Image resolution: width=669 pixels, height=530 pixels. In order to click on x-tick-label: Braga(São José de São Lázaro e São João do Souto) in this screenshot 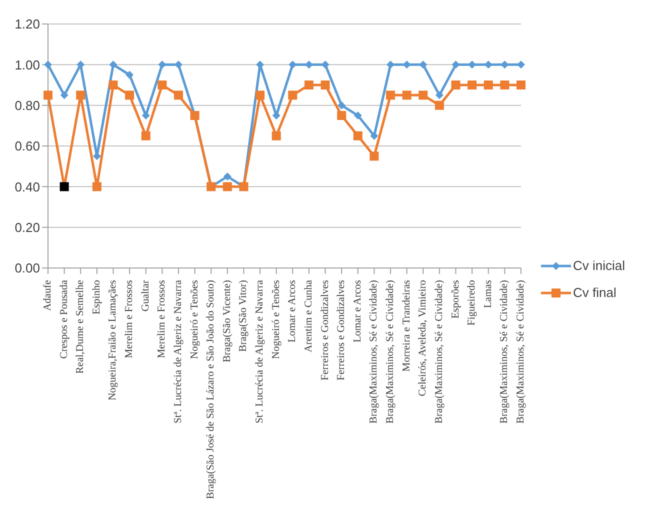, I will do `click(211, 389)`.